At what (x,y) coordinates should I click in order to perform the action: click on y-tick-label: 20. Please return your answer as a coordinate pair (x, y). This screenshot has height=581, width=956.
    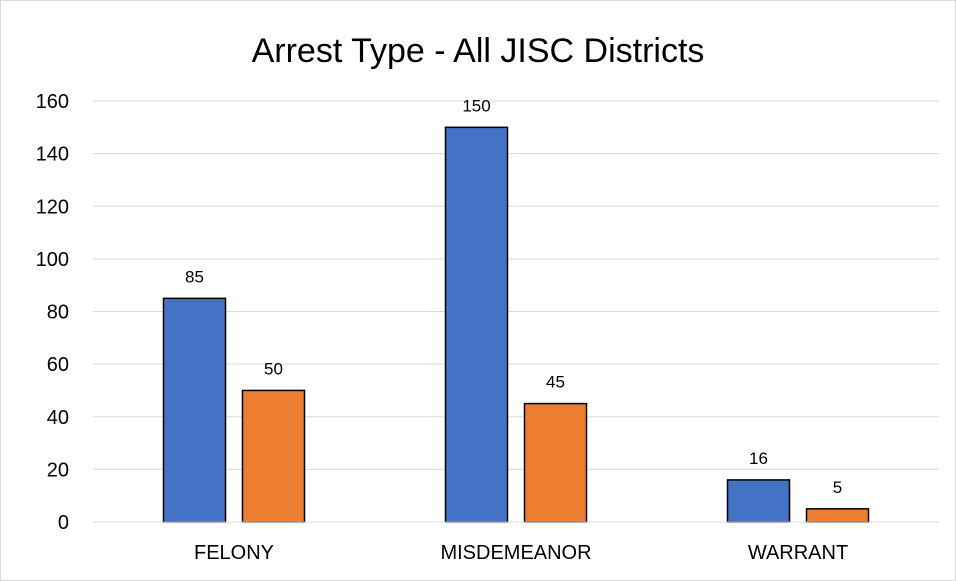
    Looking at the image, I should click on (58, 470).